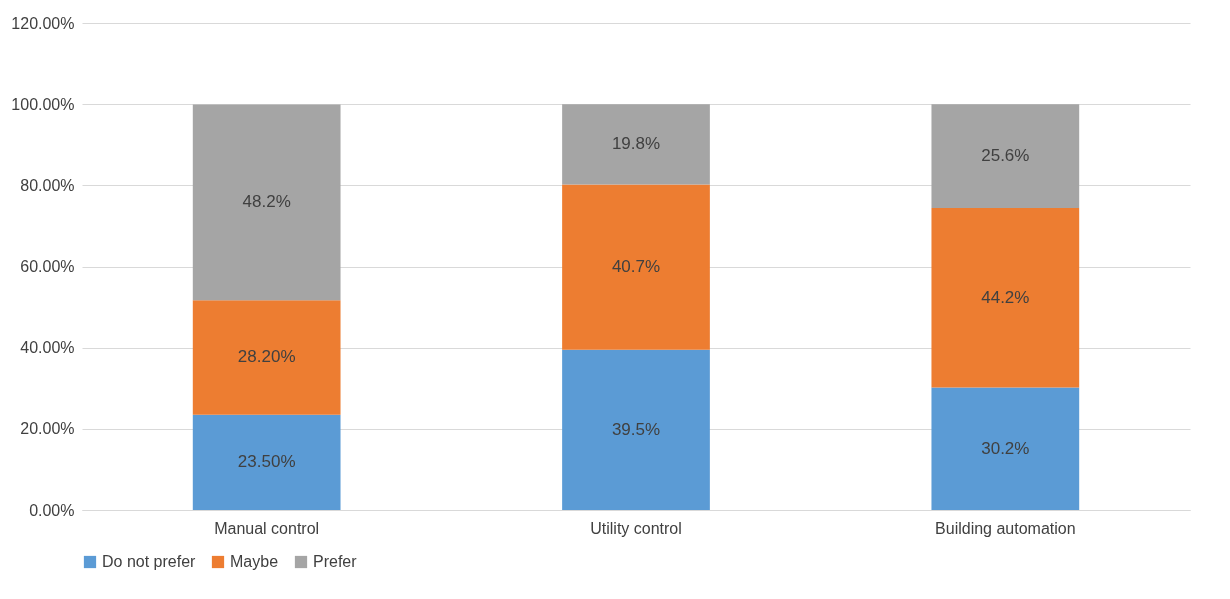 This screenshot has height=599, width=1230. I want to click on x-tick-label: Building automation, so click(1005, 528).